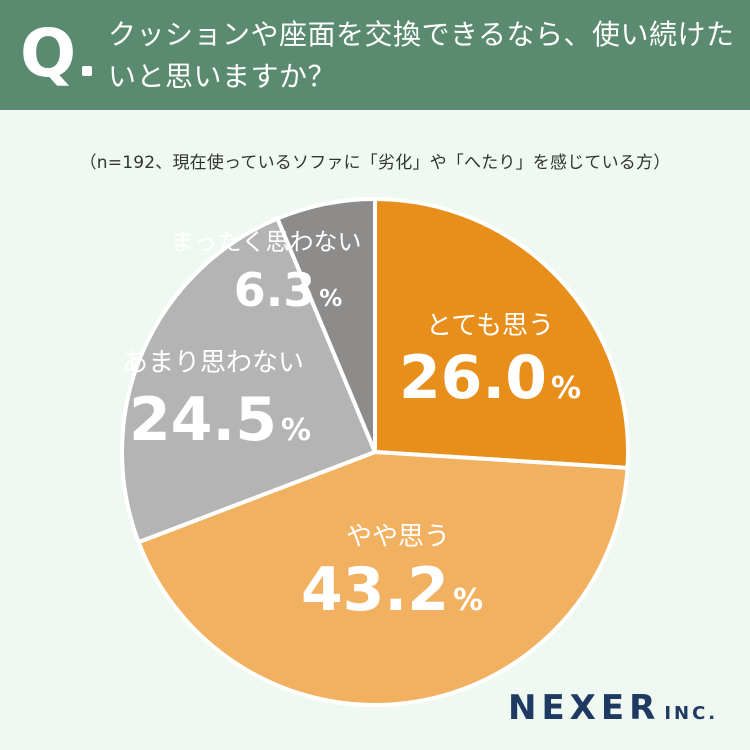 The width and height of the screenshot is (750, 750). I want to click on logo-main: NEXER, so click(584, 708).